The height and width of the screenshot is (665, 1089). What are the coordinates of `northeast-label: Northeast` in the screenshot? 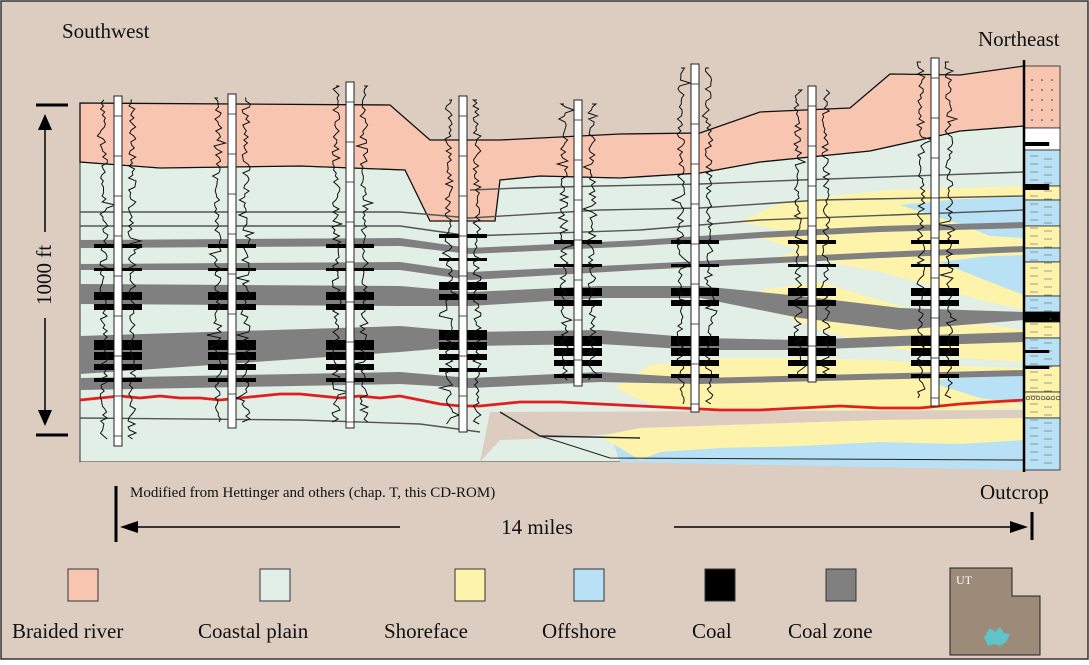 It's located at (1019, 39).